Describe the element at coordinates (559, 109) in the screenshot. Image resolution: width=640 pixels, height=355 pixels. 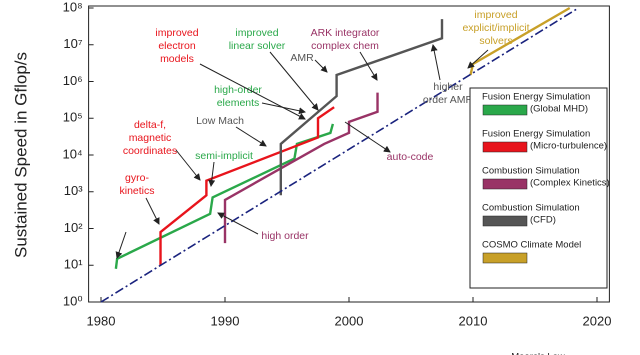
I see `legend-label: (Global MHD)` at that location.